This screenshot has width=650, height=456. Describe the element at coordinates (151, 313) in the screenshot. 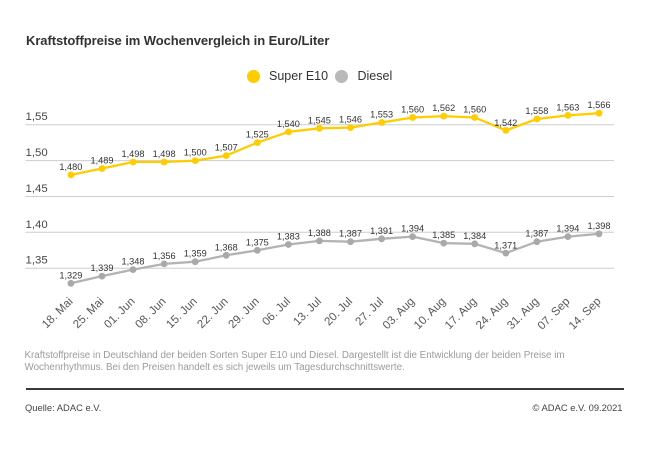

I see `svg-text: 08. Jun` at that location.